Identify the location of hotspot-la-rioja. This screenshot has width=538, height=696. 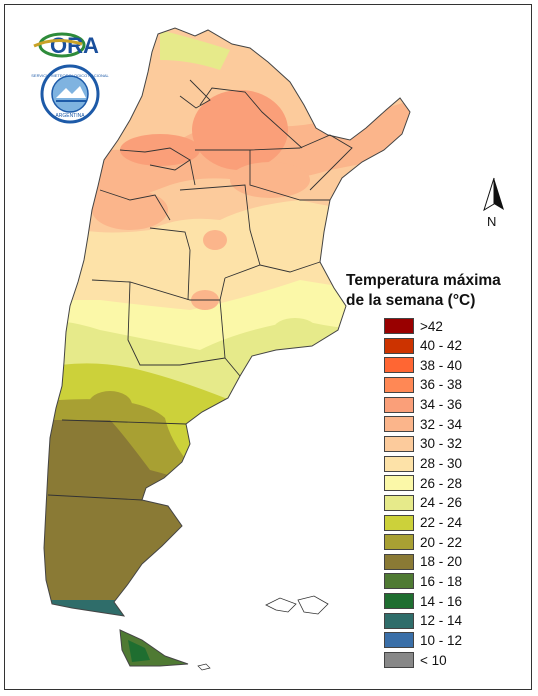
(130, 210).